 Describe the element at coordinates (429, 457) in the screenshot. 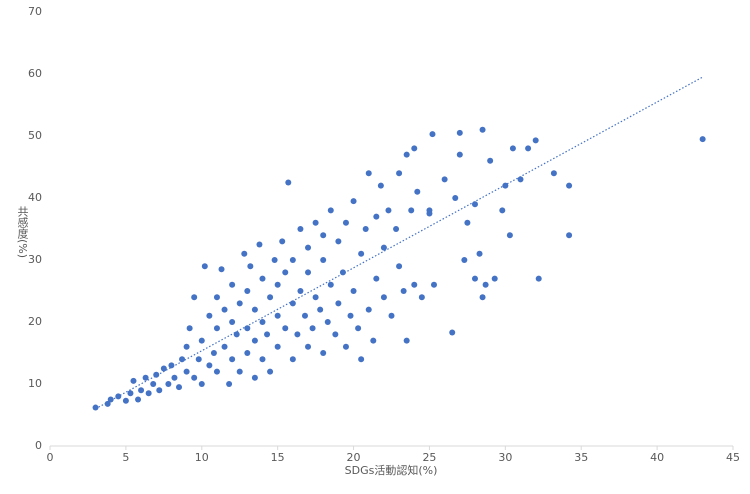

I see `x-tick-label: 25` at that location.